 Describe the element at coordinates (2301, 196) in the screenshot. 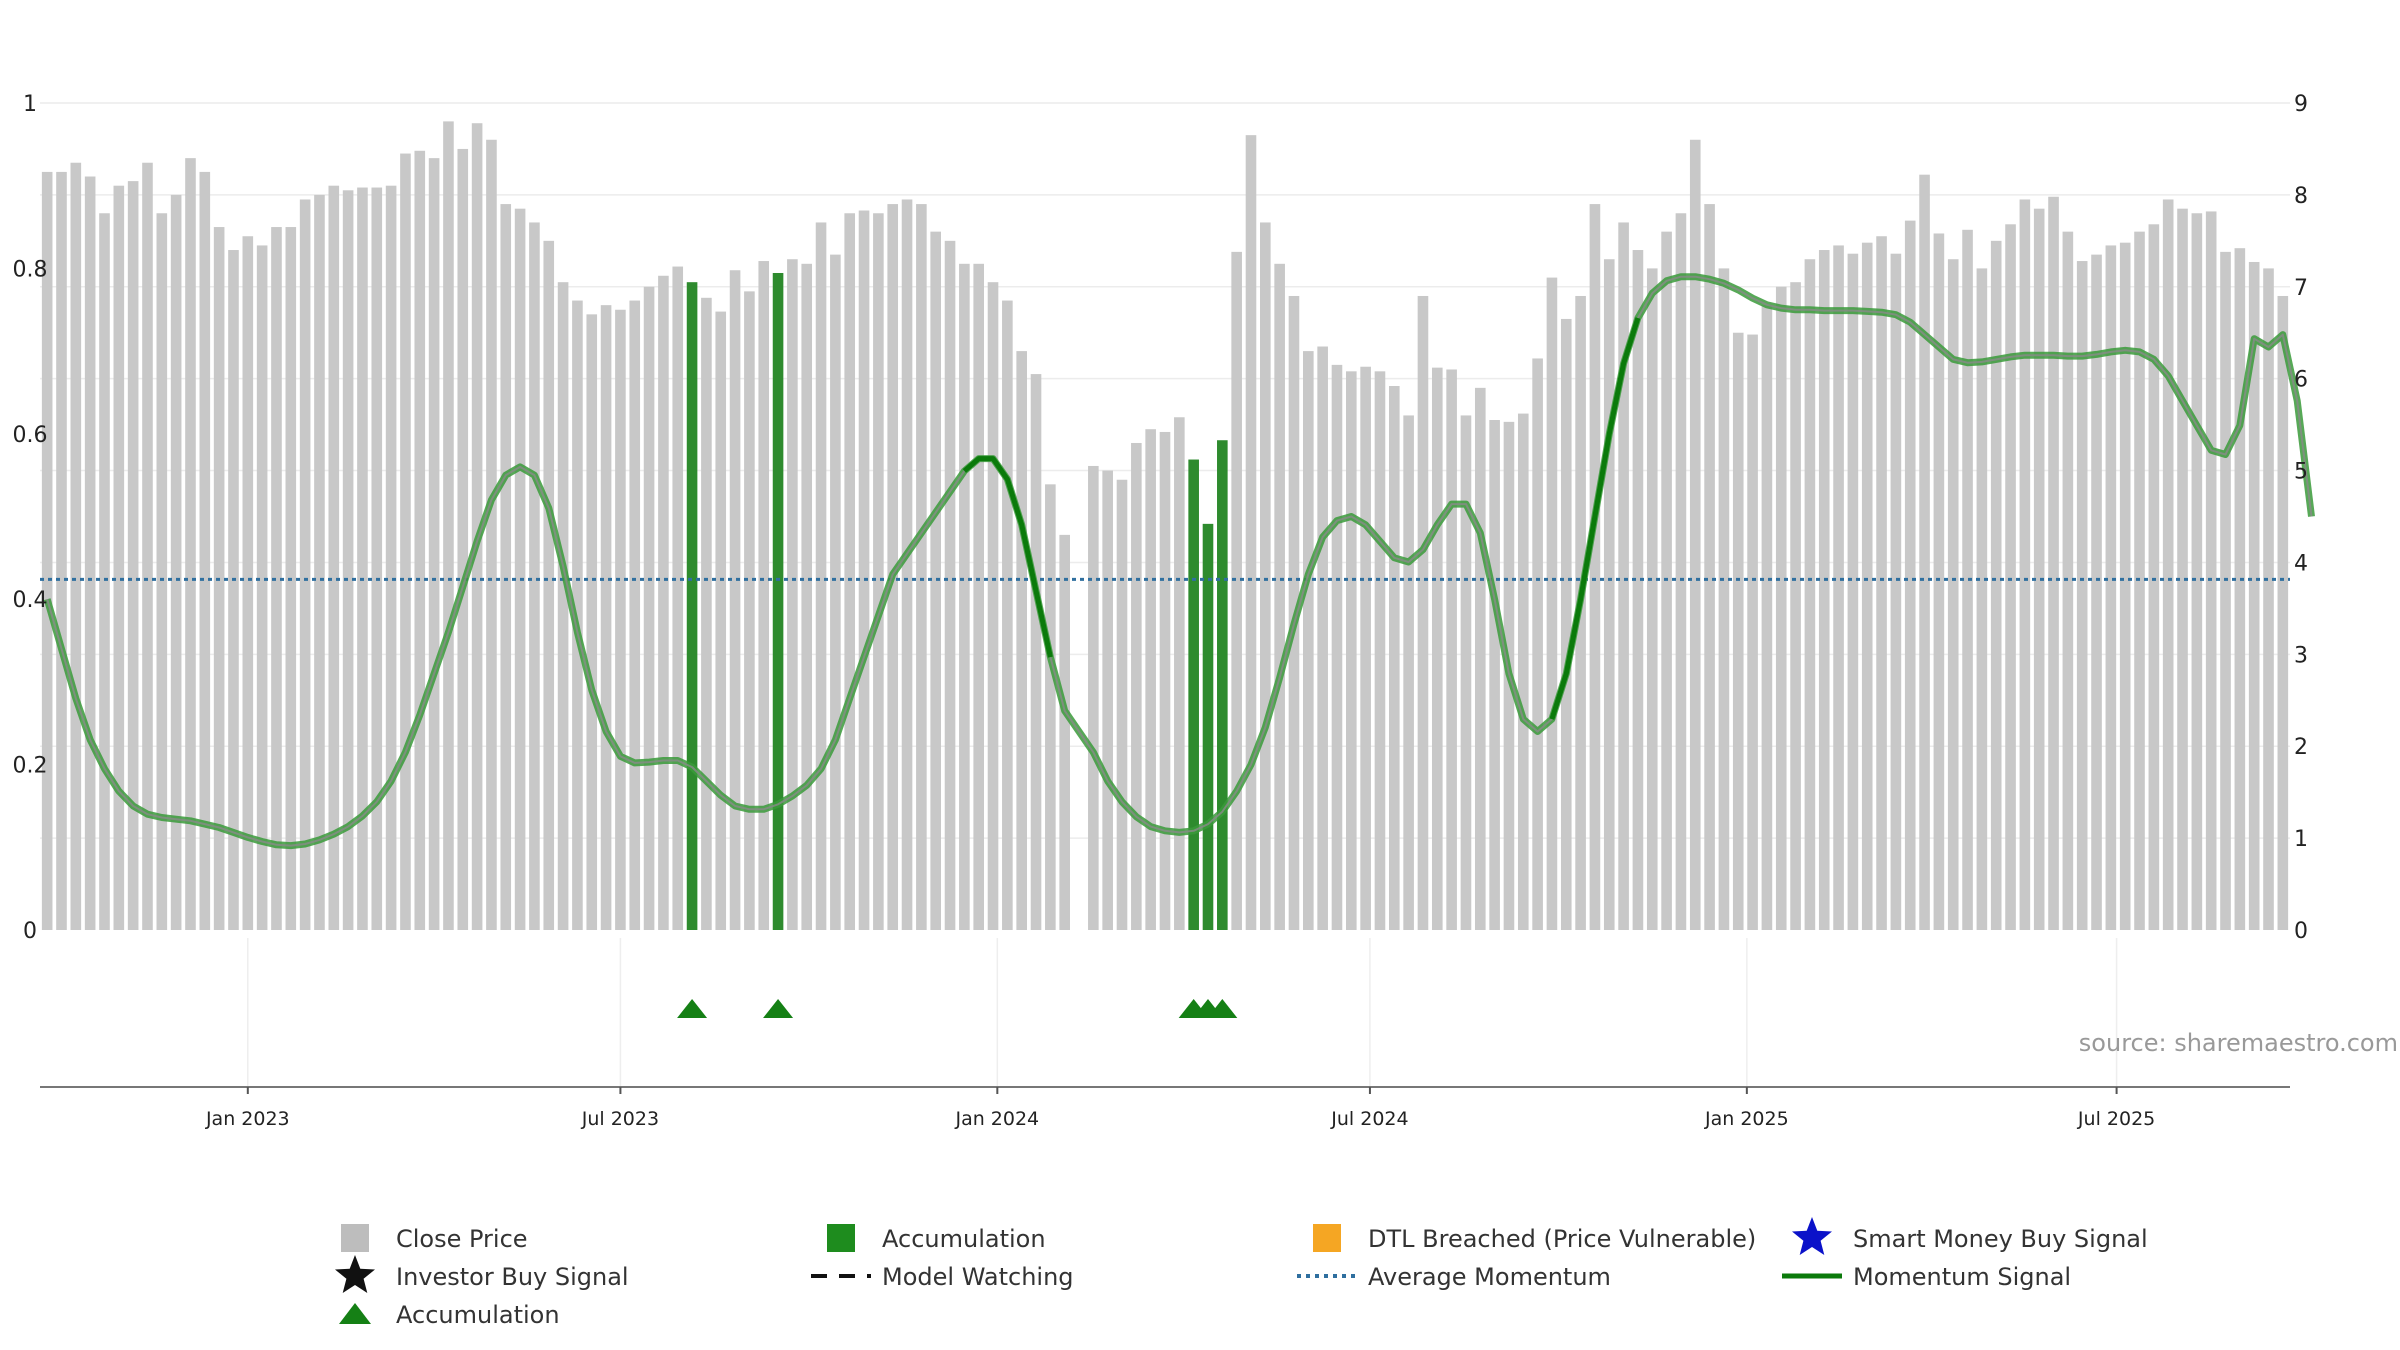

I see `right-axis-tick: 8` at that location.